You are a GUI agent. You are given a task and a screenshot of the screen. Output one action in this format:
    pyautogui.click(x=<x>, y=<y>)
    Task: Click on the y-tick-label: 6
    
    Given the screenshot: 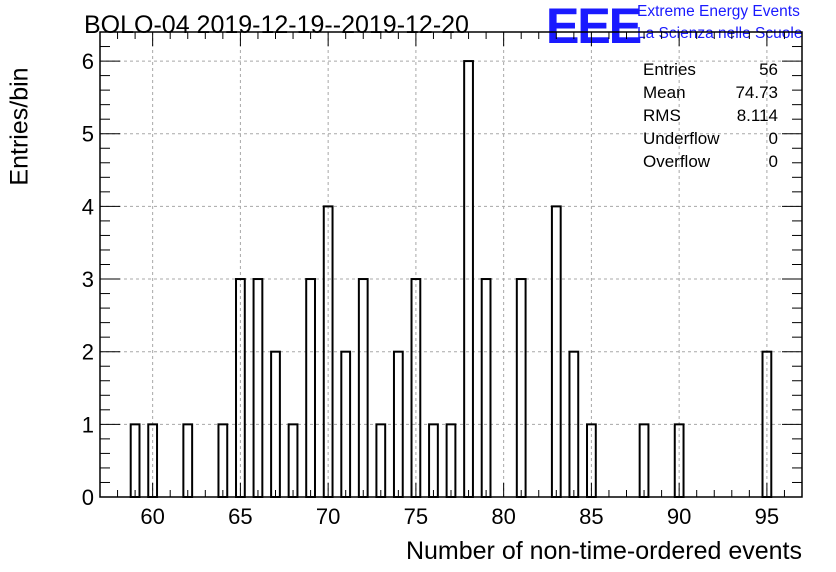 What is the action you would take?
    pyautogui.click(x=88, y=61)
    